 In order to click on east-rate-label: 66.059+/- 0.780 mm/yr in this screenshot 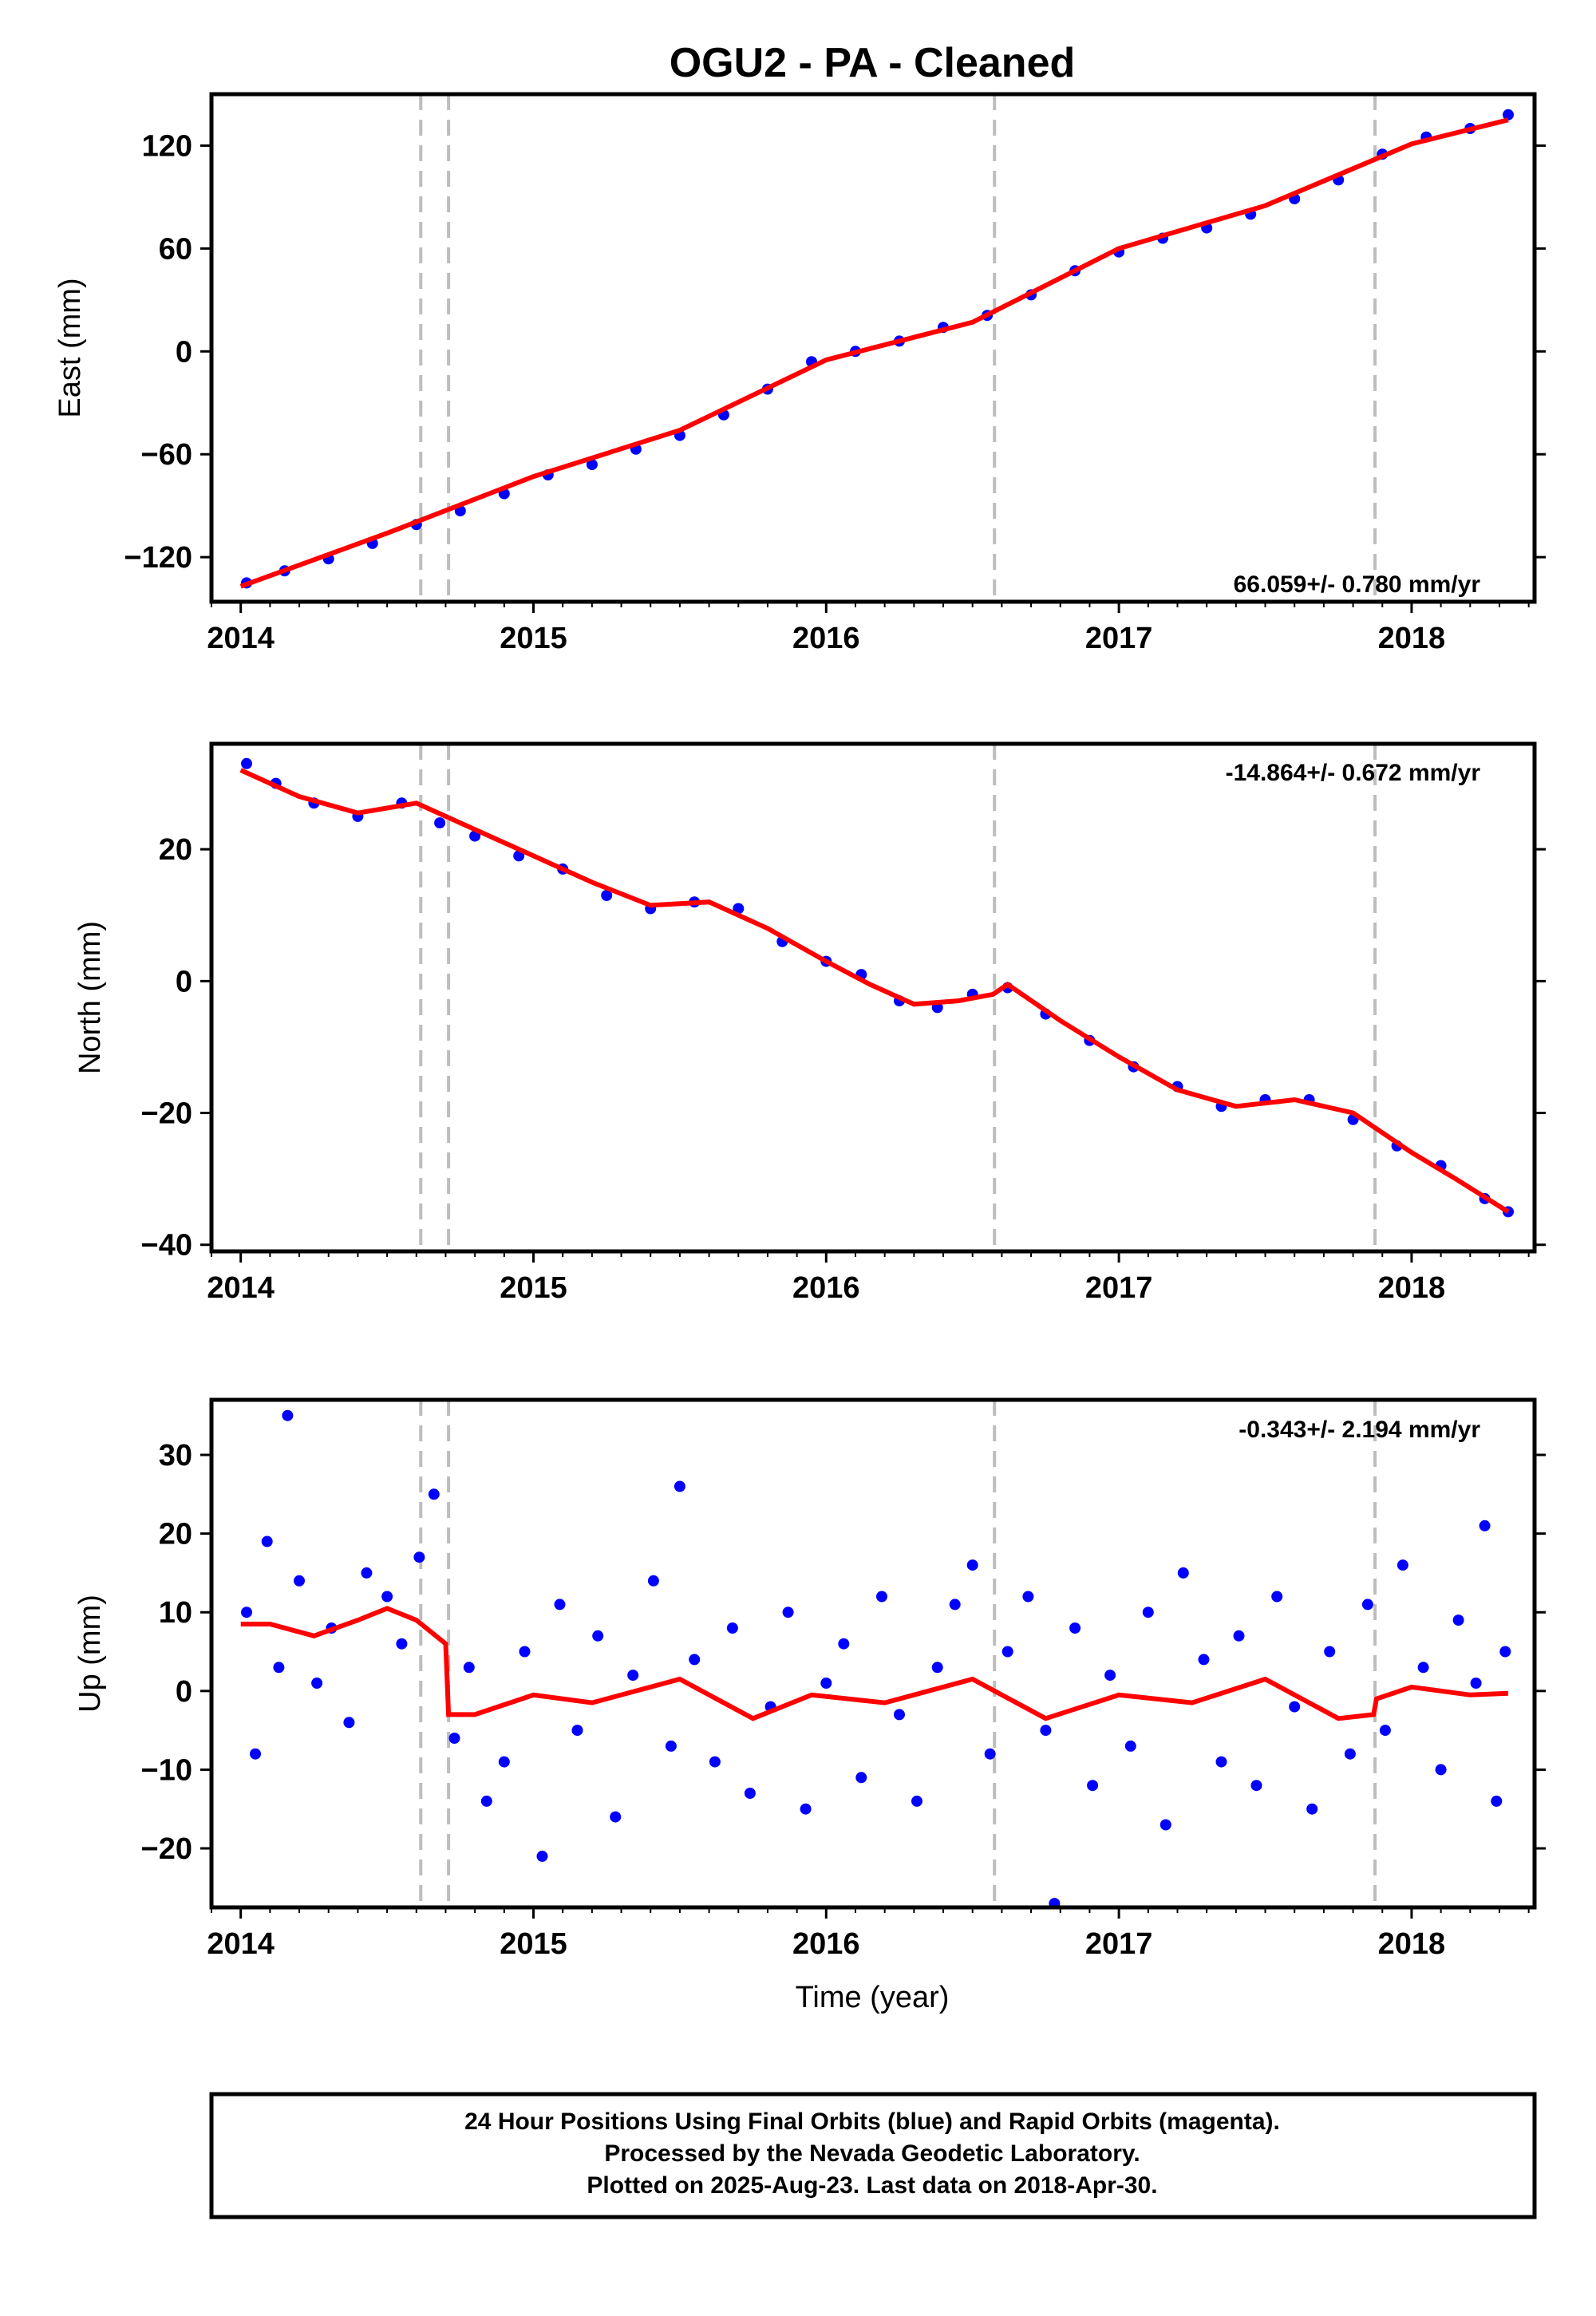, I will do `click(1357, 584)`.